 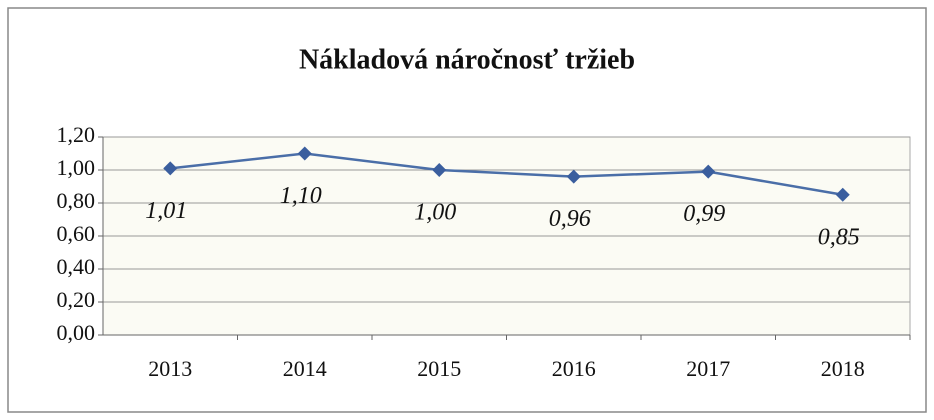 What do you see at coordinates (76, 266) in the screenshot?
I see `y-tick-label: 0,40` at bounding box center [76, 266].